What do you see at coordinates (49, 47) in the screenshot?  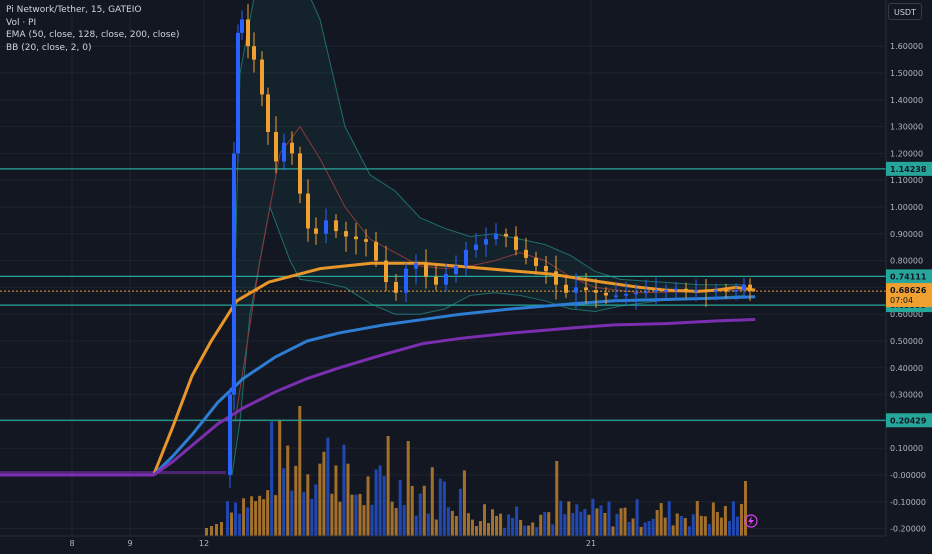 I see `legend-bb: BB (20, close, 2, 0)` at bounding box center [49, 47].